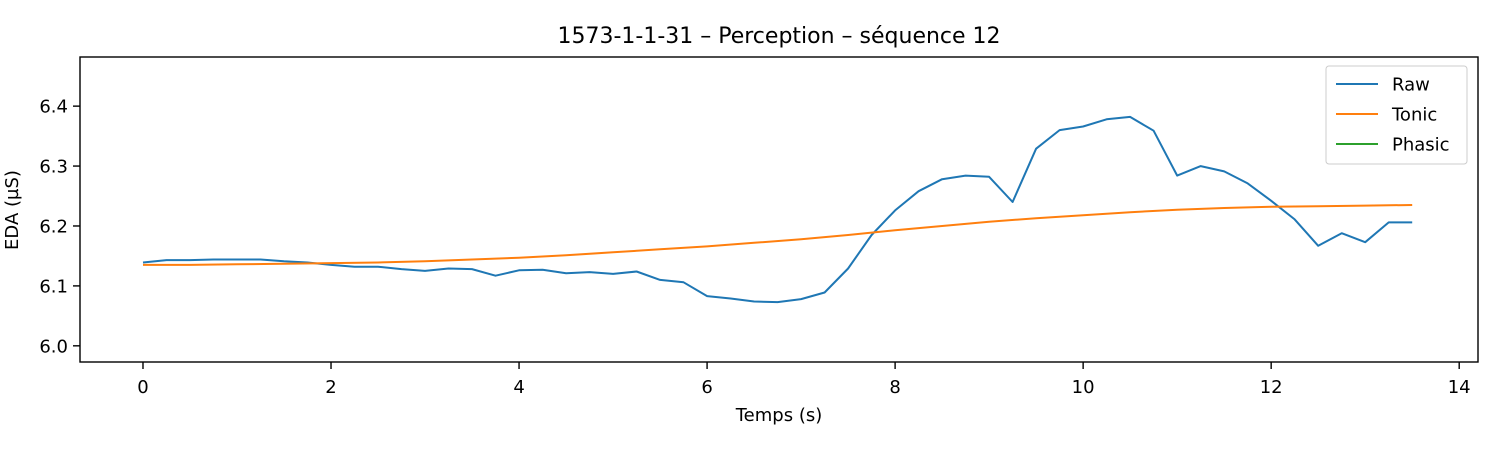 The width and height of the screenshot is (1500, 450). What do you see at coordinates (53, 226) in the screenshot?
I see `y-tick-label: 6.2` at bounding box center [53, 226].